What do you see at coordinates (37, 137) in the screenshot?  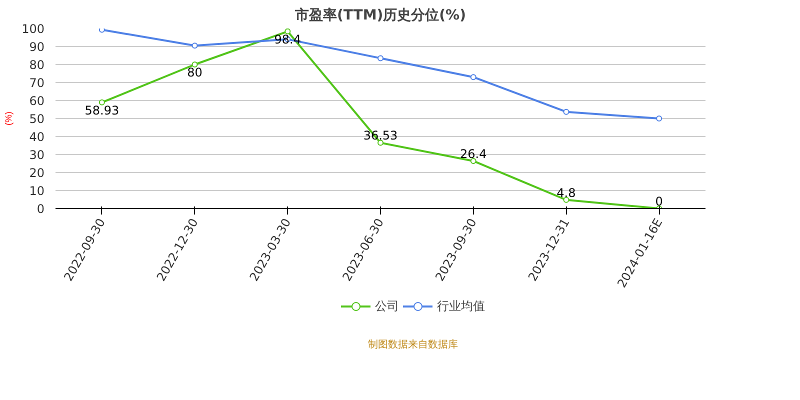 I see `y-tick-label: 40` at bounding box center [37, 137].